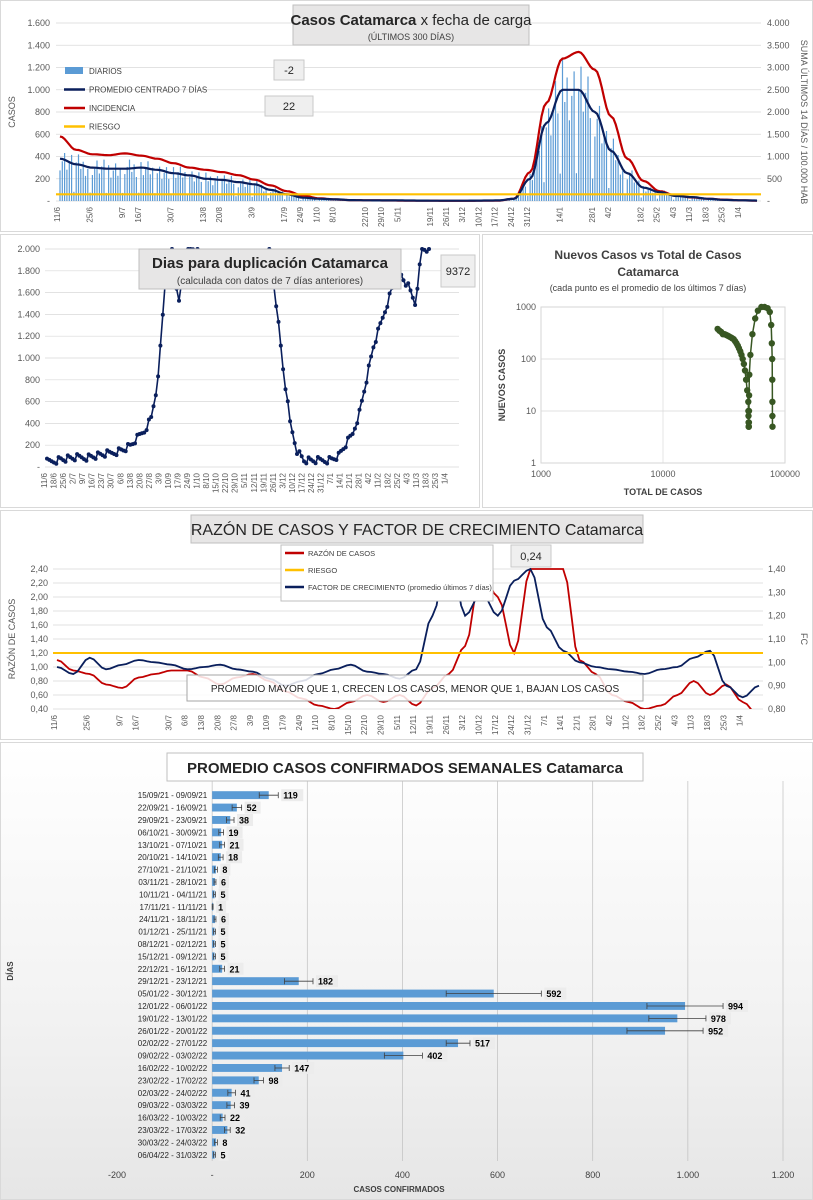  I want to click on legend-swatch, so click(74, 70).